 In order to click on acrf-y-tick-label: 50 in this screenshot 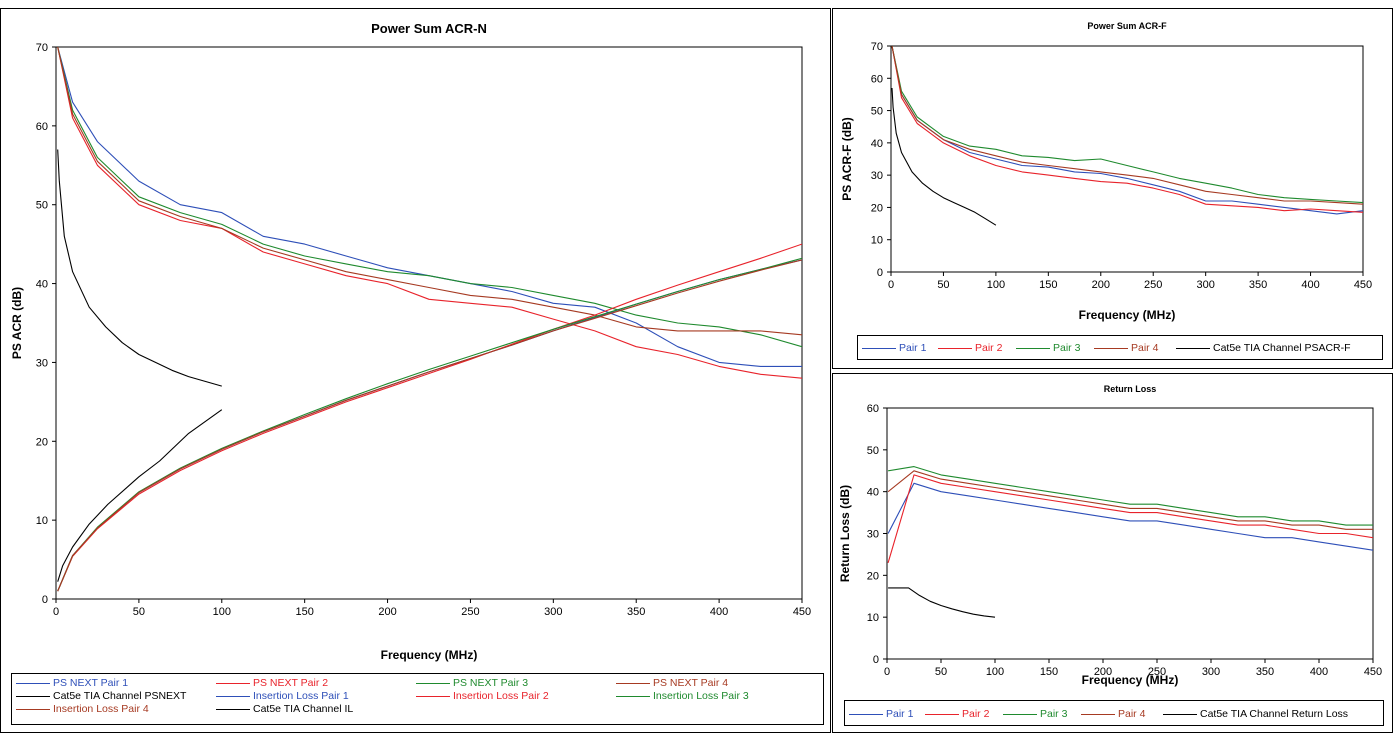, I will do `click(877, 112)`.